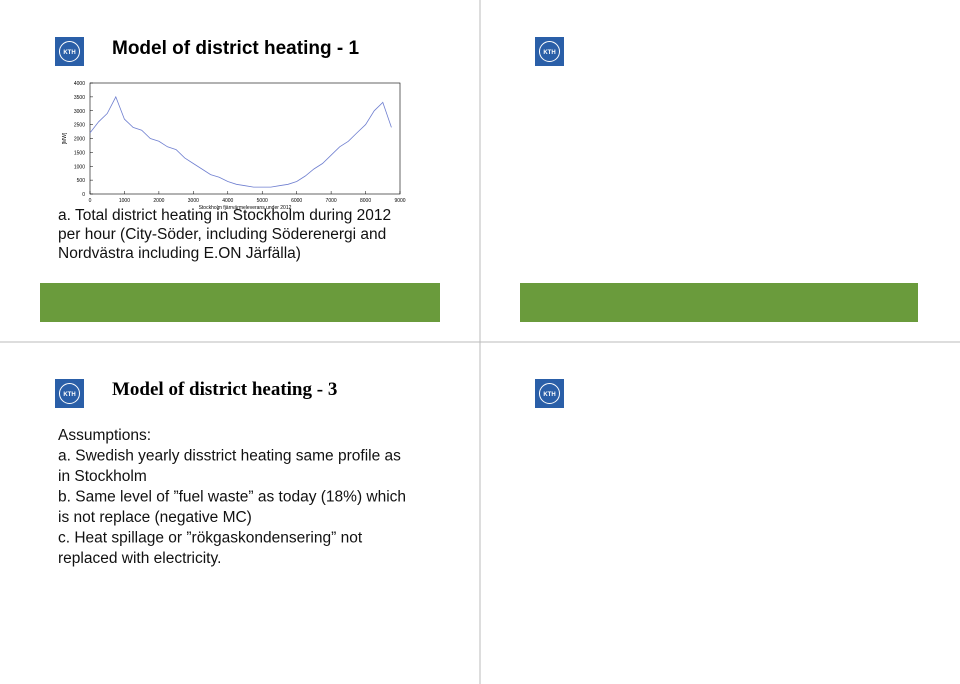 Image resolution: width=960 pixels, height=684 pixels. I want to click on plot-frame, so click(245, 138).